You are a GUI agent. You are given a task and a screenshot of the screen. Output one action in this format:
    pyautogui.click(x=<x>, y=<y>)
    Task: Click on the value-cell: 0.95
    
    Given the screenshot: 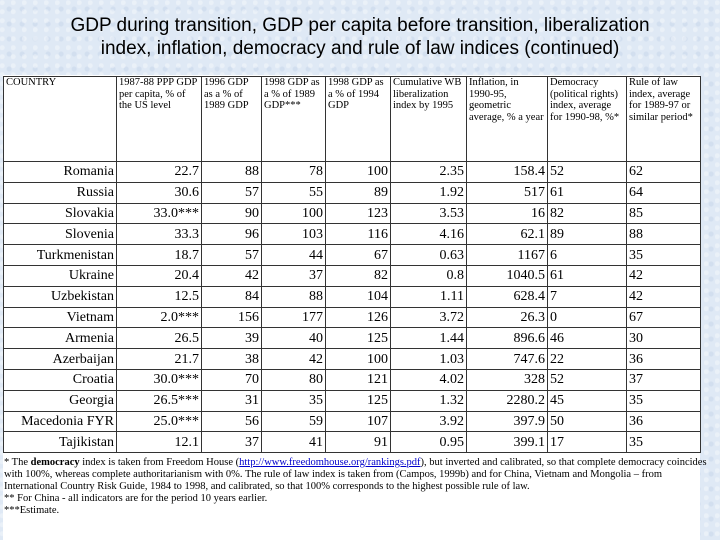 What is the action you would take?
    pyautogui.click(x=428, y=442)
    